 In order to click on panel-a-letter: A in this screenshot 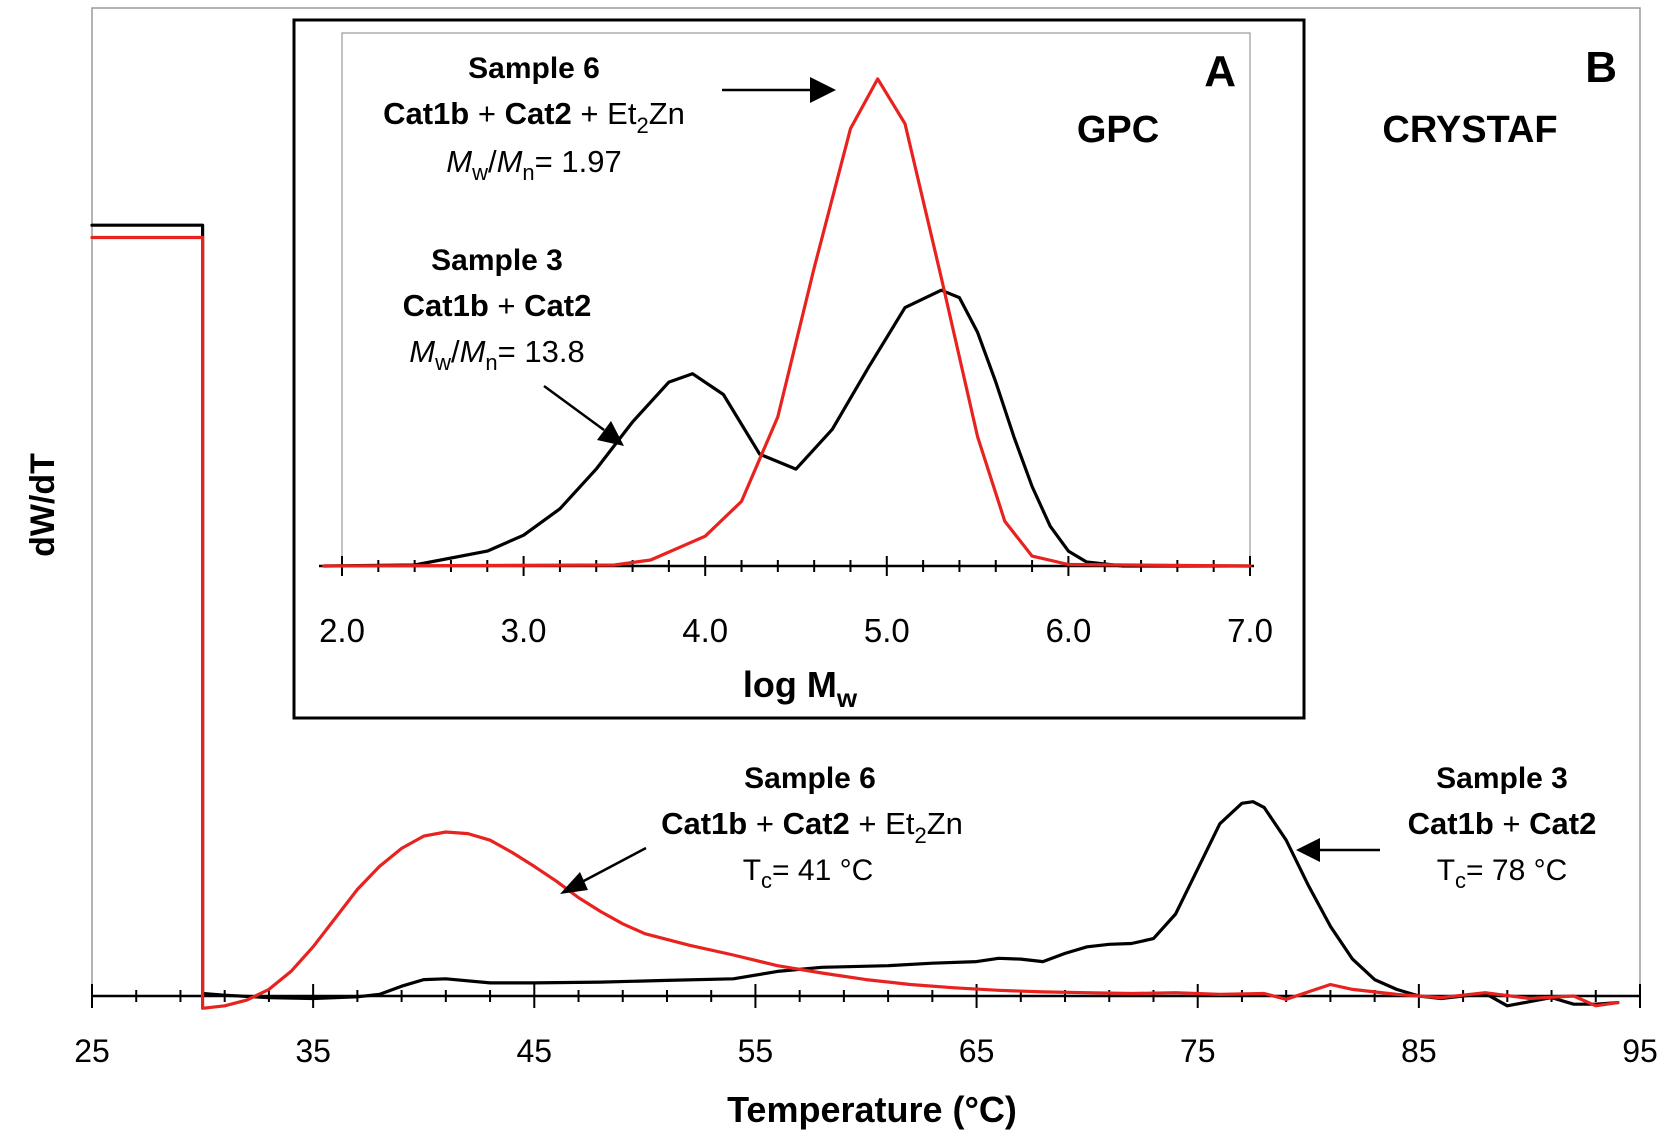, I will do `click(1220, 71)`.